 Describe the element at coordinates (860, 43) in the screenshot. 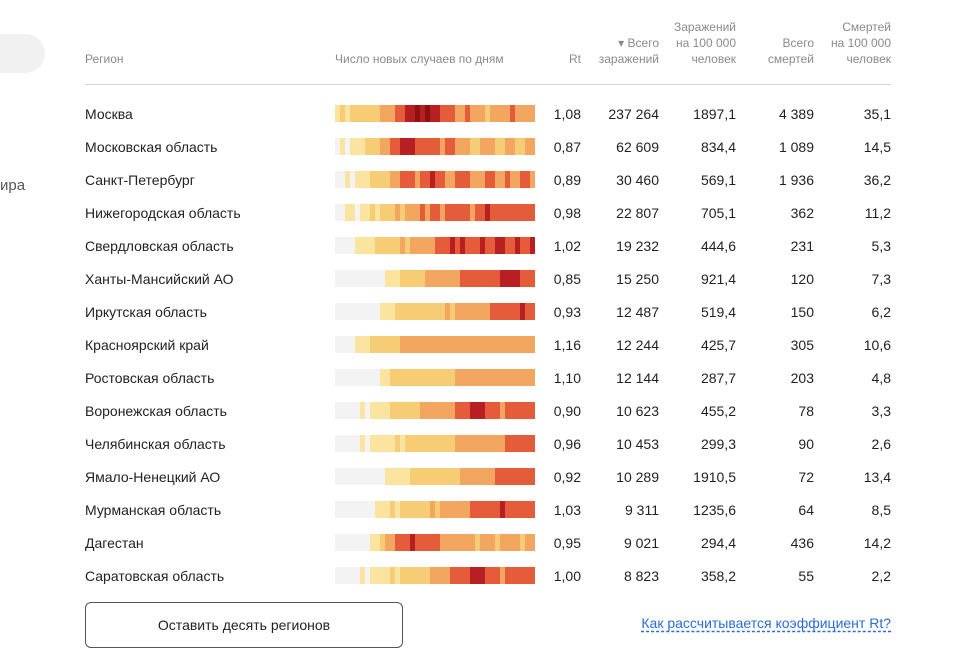

I see `col-deaths100k-header: Смертей на 100 000 человек` at that location.